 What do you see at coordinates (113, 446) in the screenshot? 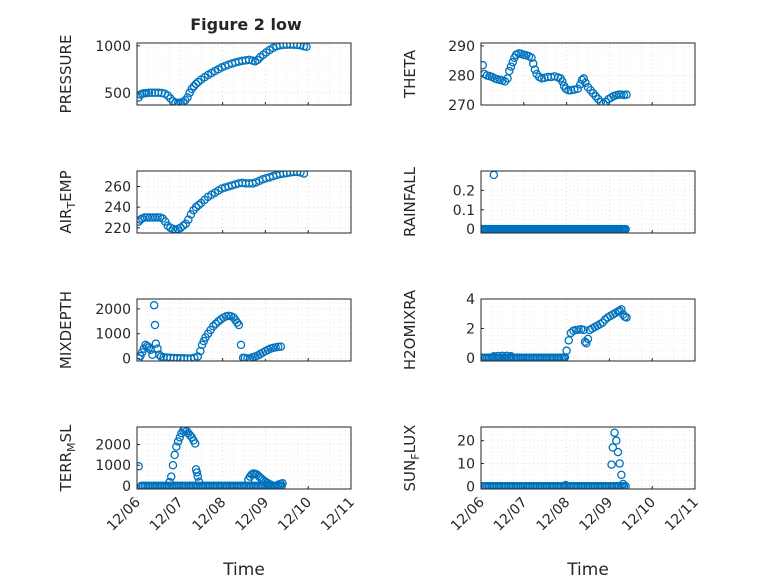
I see `y-tick-label: 2000` at bounding box center [113, 446].